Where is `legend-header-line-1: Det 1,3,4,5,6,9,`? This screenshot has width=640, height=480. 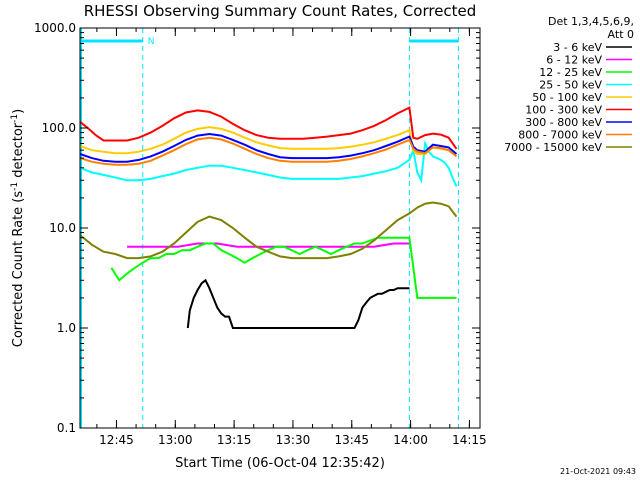
legend-header-line-1: Det 1,3,4,5,6,9, is located at coordinates (591, 21).